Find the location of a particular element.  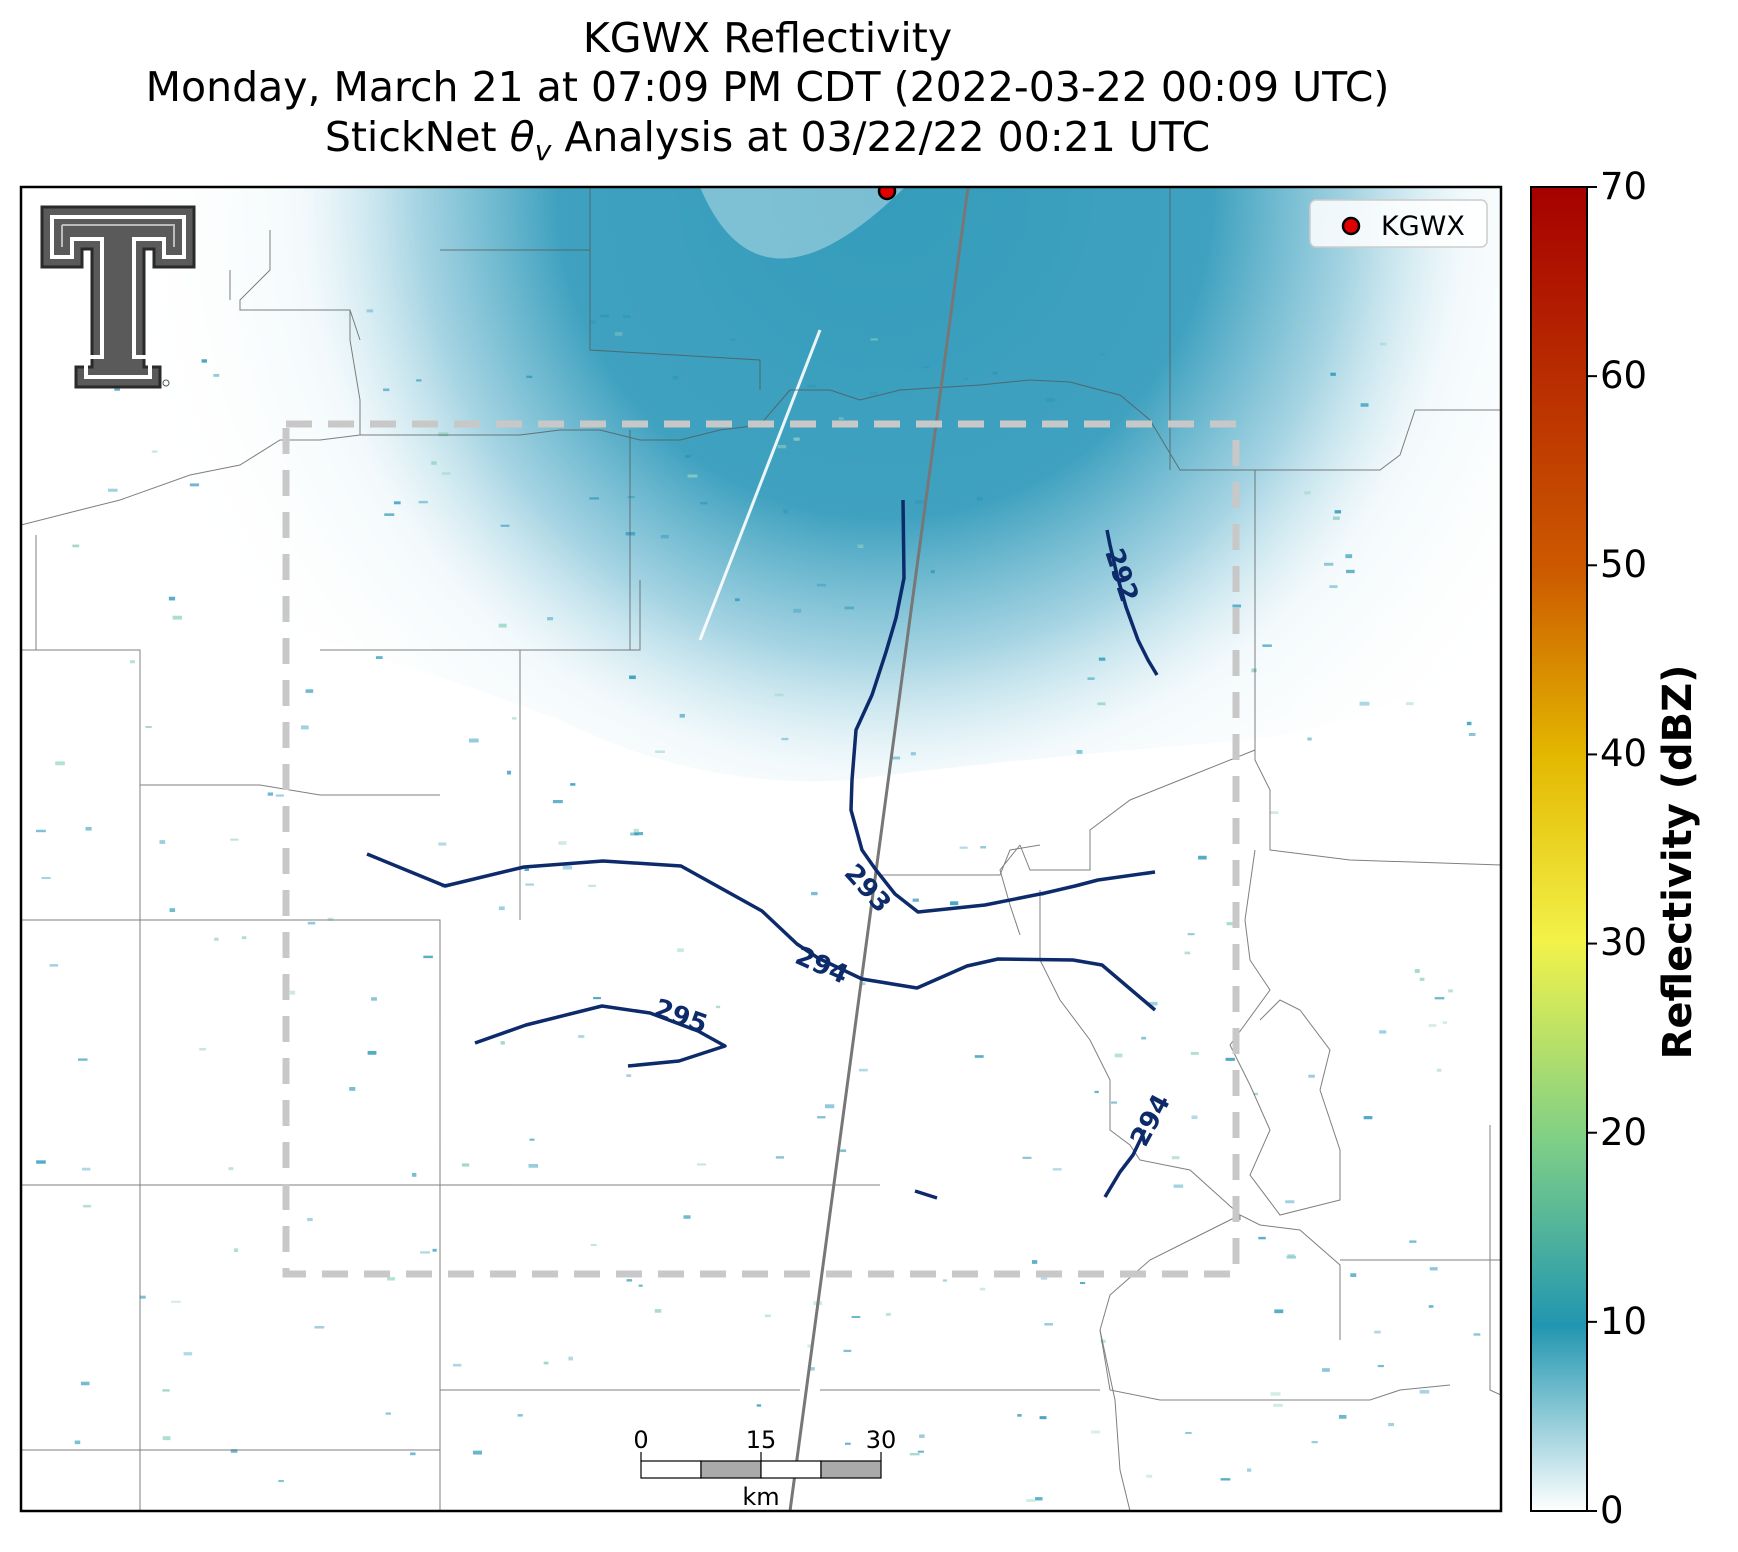

colorbar-tick-10: 10 is located at coordinates (1624, 1321).